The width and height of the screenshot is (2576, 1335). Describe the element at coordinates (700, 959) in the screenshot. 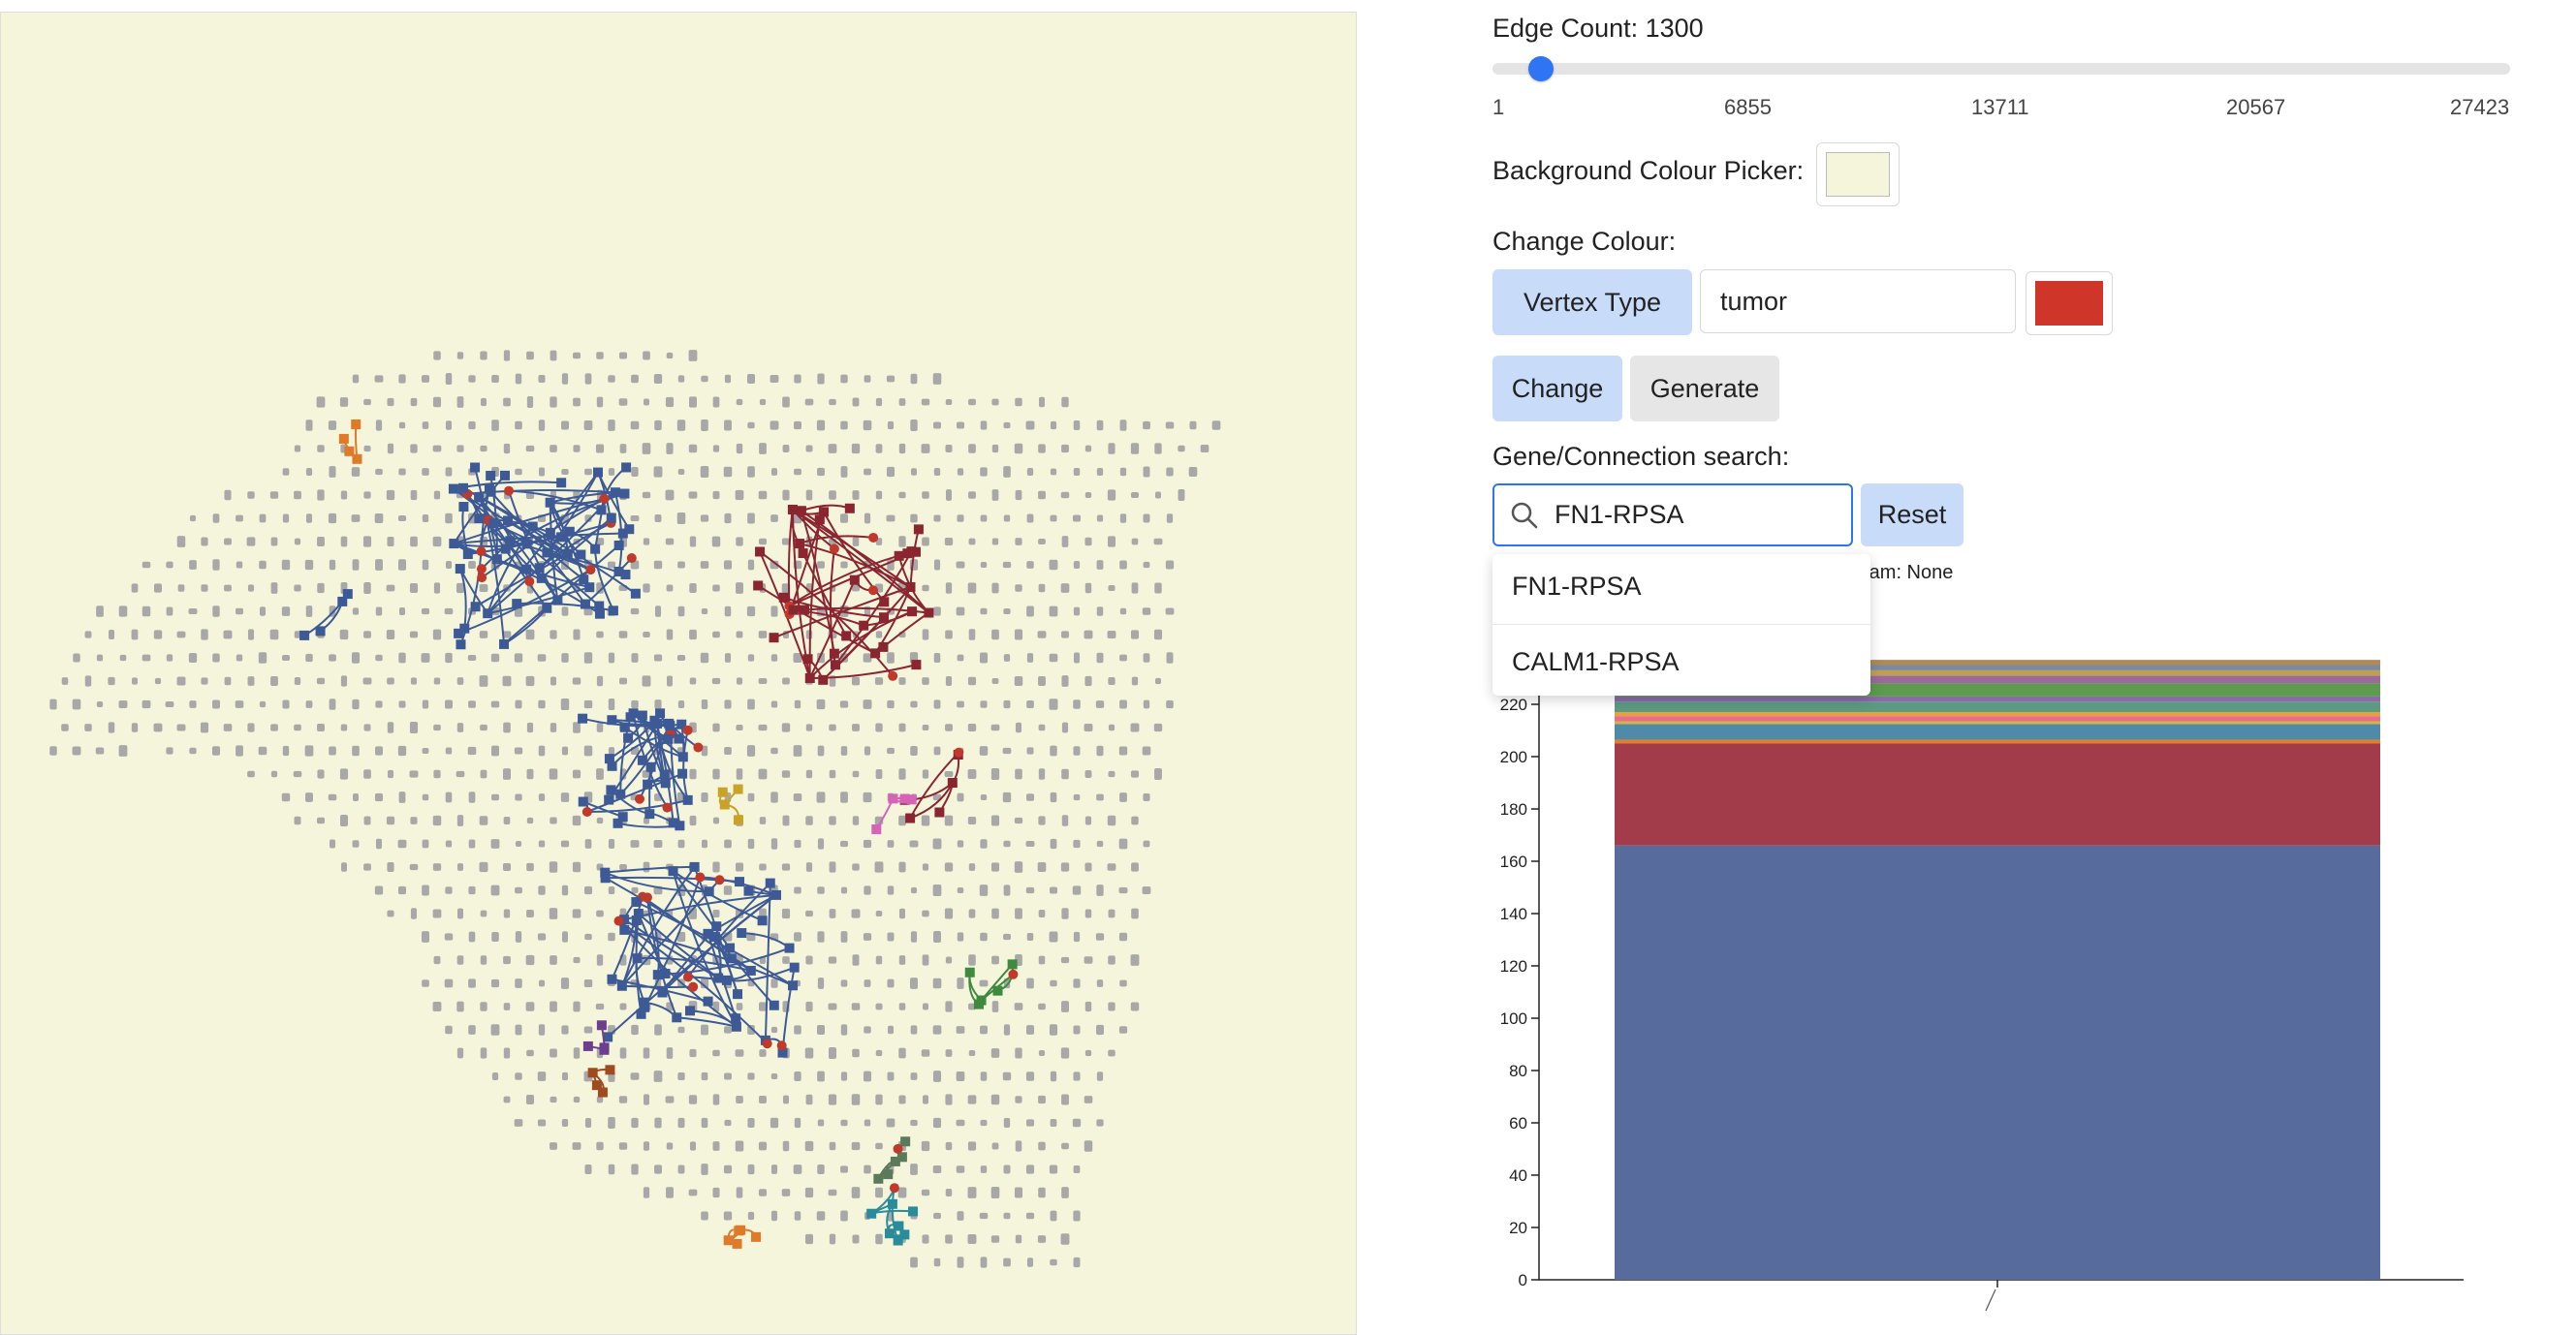

I see `cluster-blue-bottom` at that location.